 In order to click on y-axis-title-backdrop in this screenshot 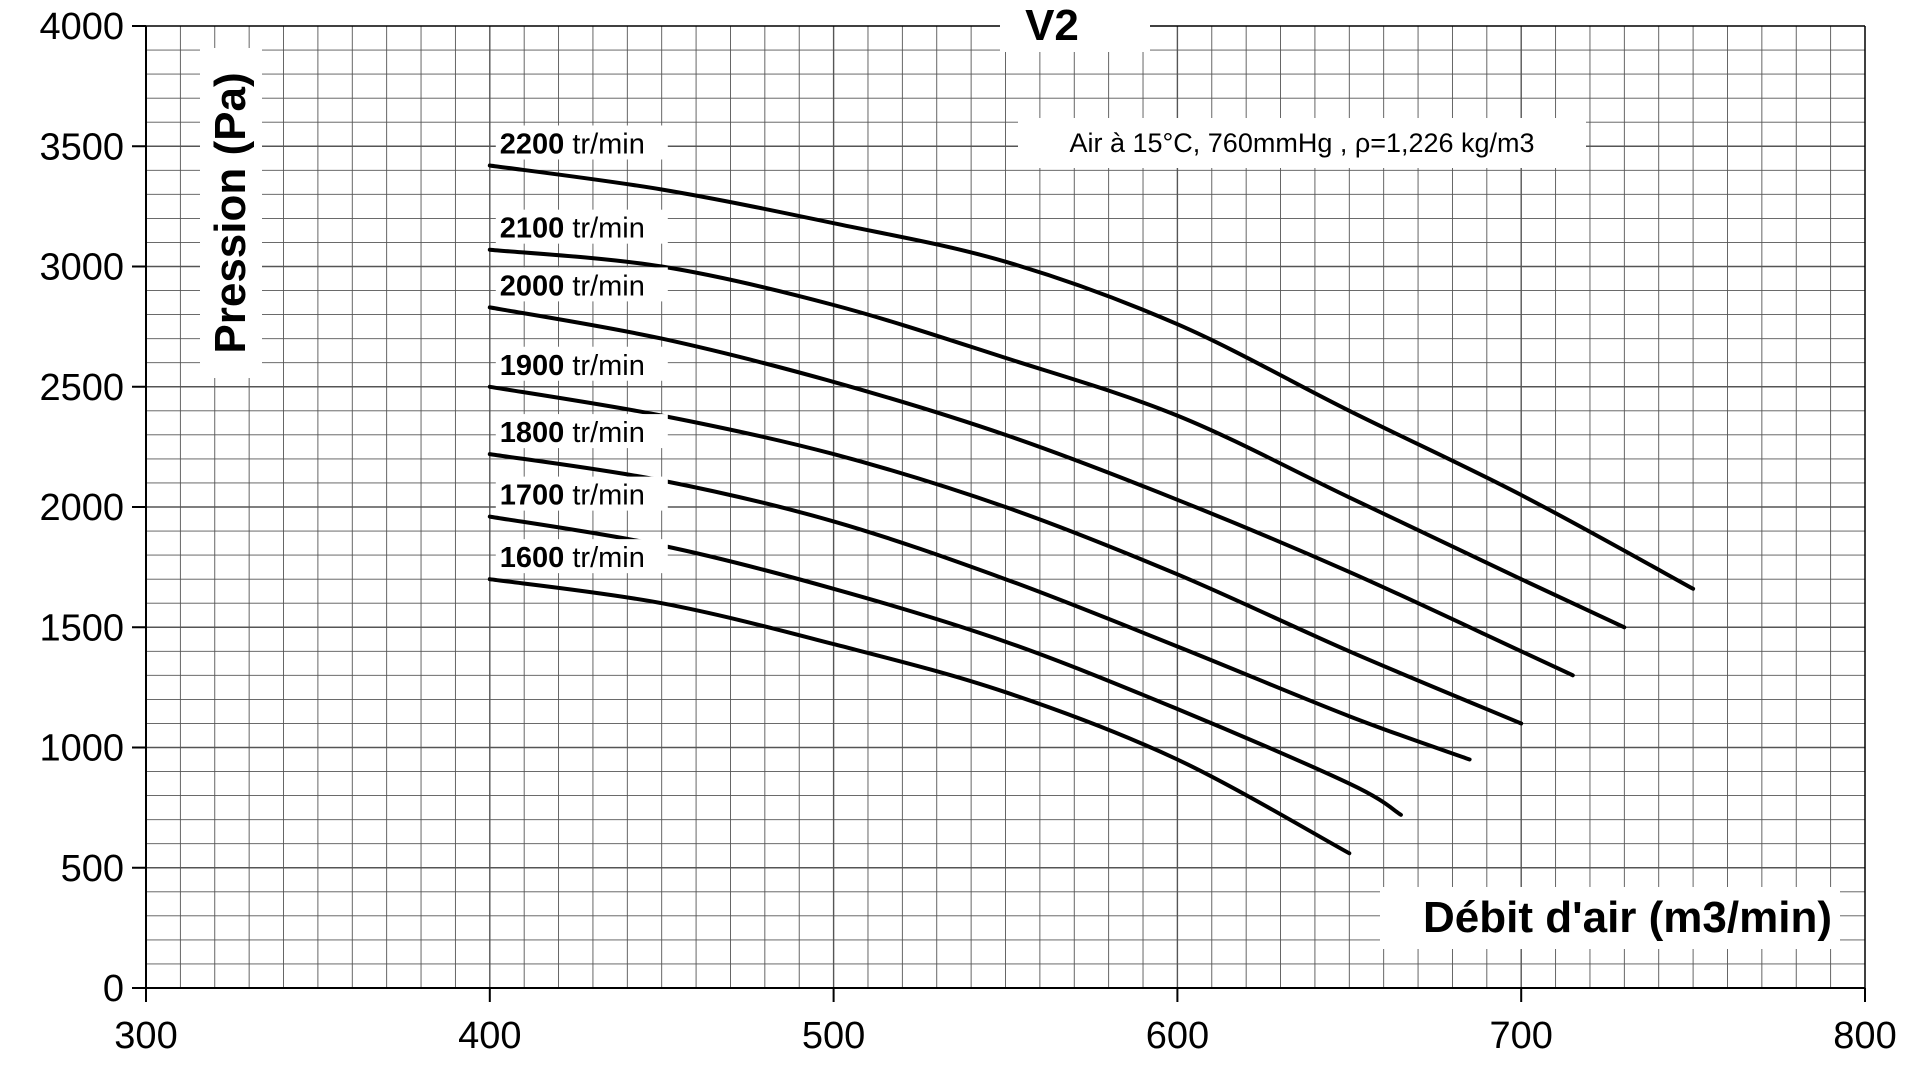, I will do `click(231, 213)`.